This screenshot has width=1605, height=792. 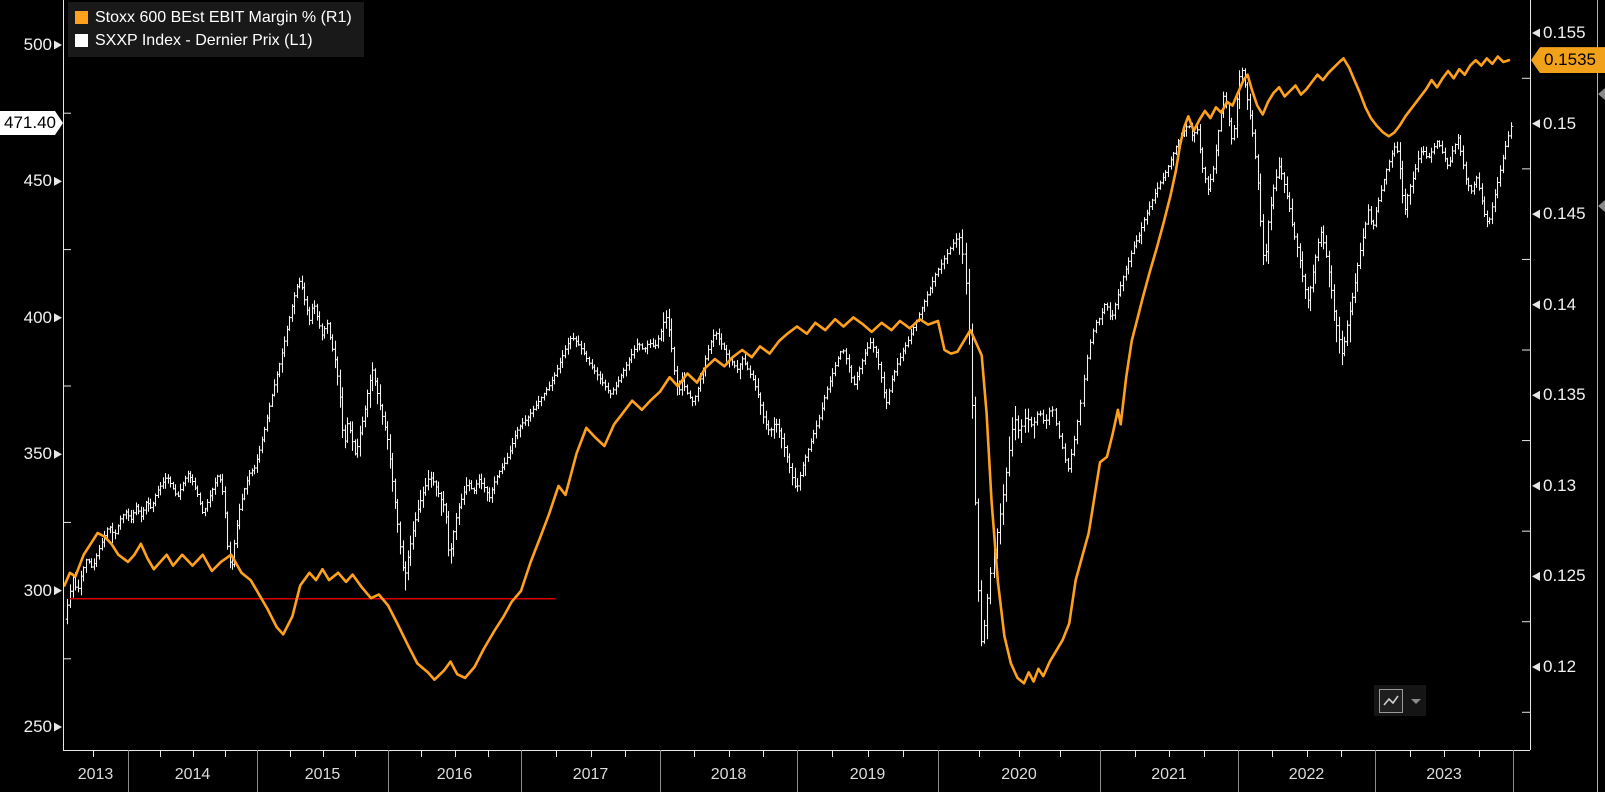 What do you see at coordinates (204, 40) in the screenshot?
I see `legend-item-label: SXXP Index - Dernier Prix (L1)` at bounding box center [204, 40].